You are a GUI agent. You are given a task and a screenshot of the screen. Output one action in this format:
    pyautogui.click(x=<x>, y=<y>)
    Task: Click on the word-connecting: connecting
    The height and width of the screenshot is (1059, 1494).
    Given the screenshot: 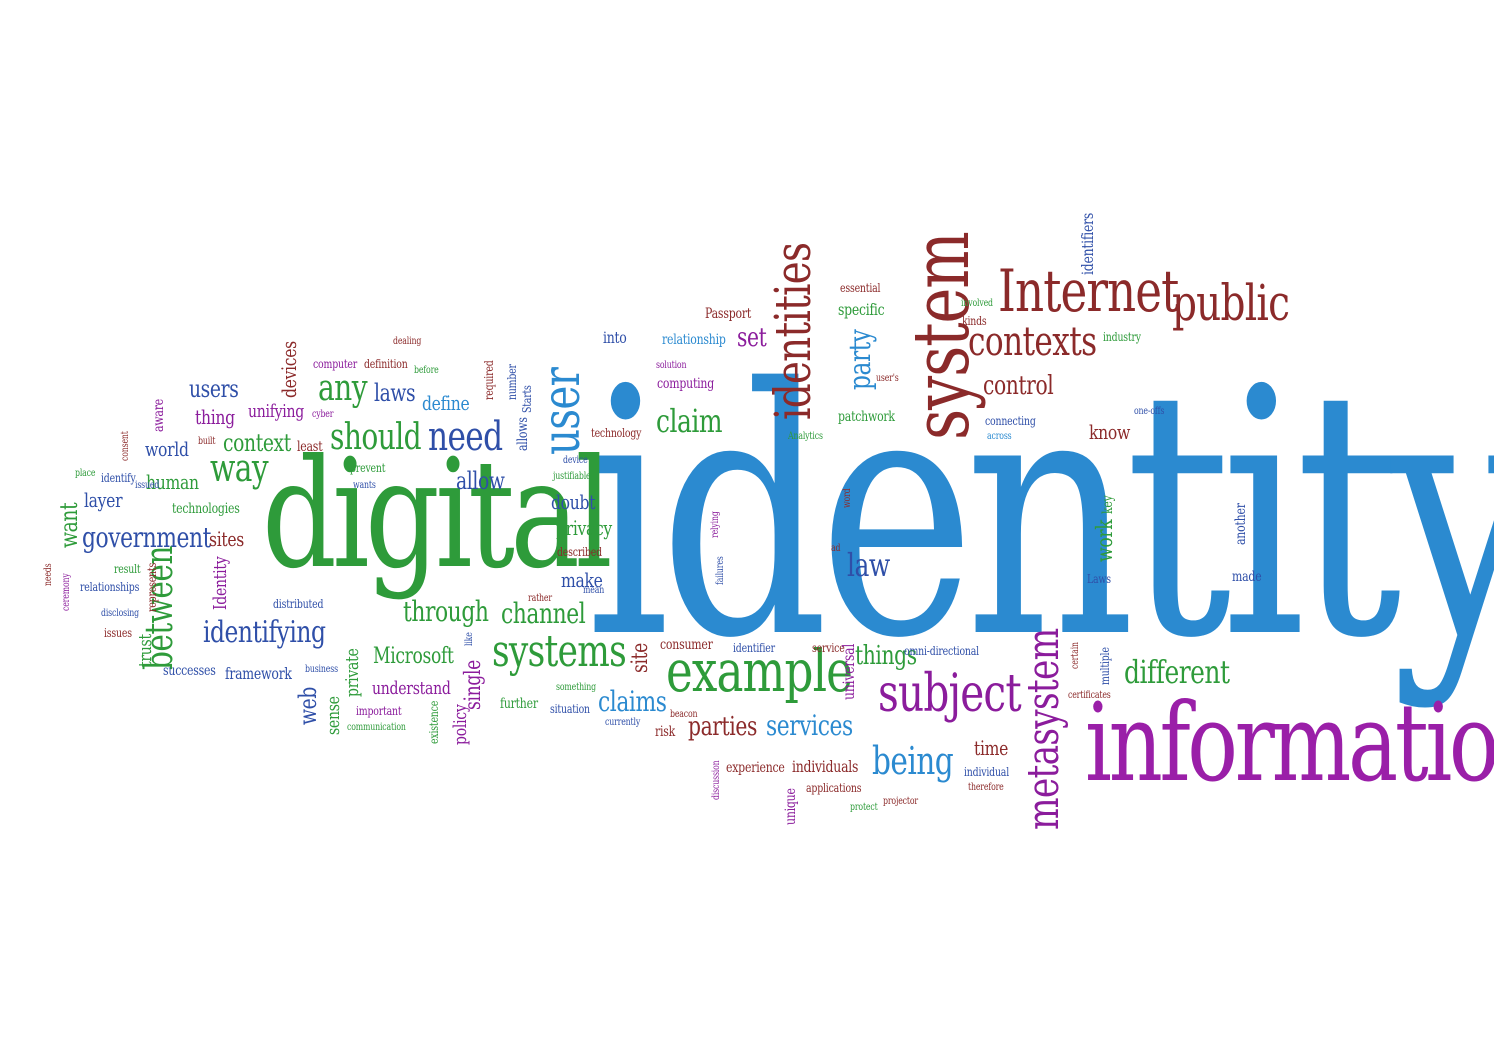 What is the action you would take?
    pyautogui.click(x=1010, y=421)
    